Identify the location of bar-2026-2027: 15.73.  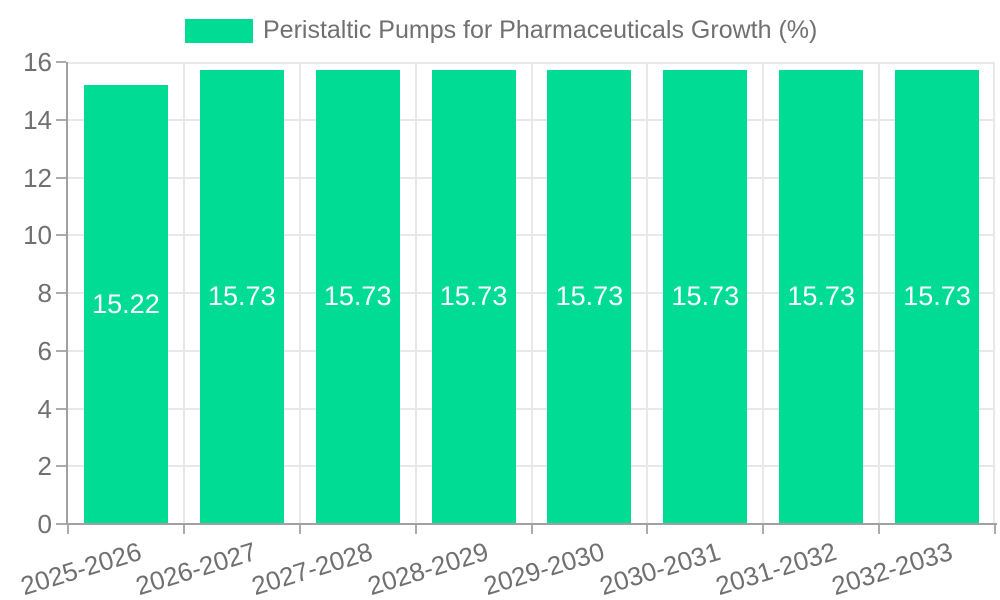
(241, 296).